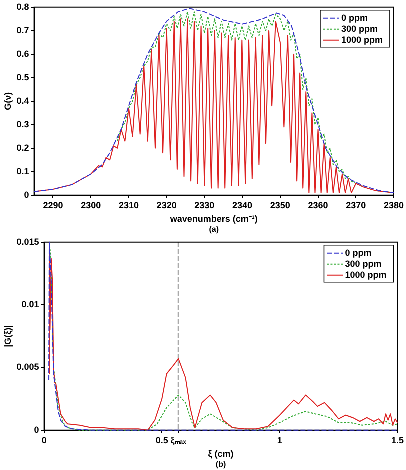 The height and width of the screenshot is (470, 406). What do you see at coordinates (162, 440) in the screenshot?
I see `x-tick-label: 0.5` at bounding box center [162, 440].